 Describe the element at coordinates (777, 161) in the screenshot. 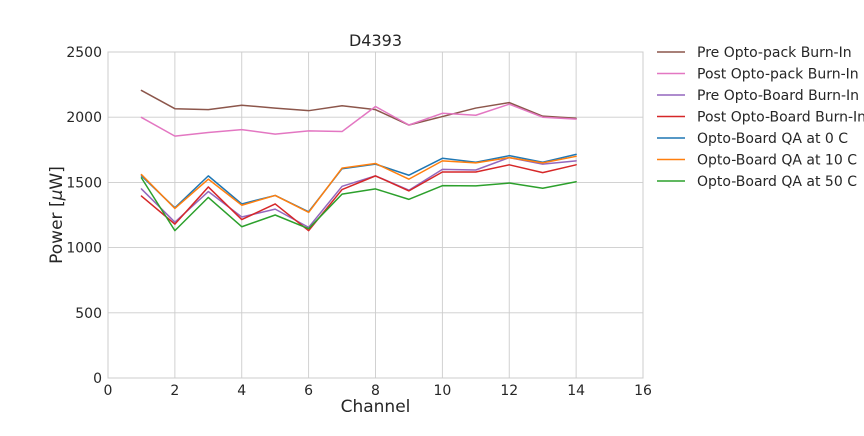

I see `legend-label: Opto-Board QA at 10 C` at that location.